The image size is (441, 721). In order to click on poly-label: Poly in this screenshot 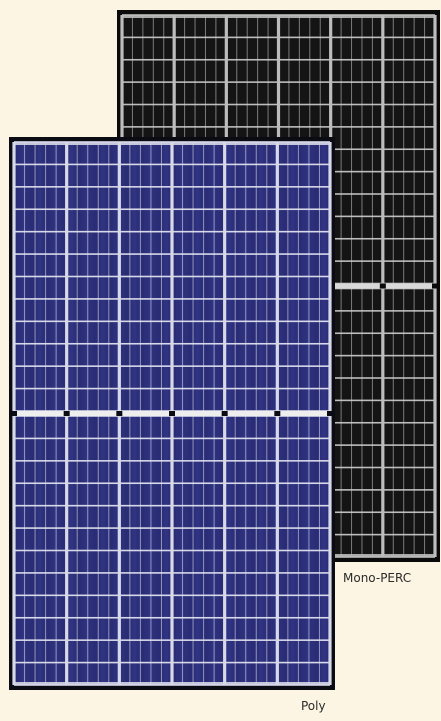, I will do `click(313, 706)`.